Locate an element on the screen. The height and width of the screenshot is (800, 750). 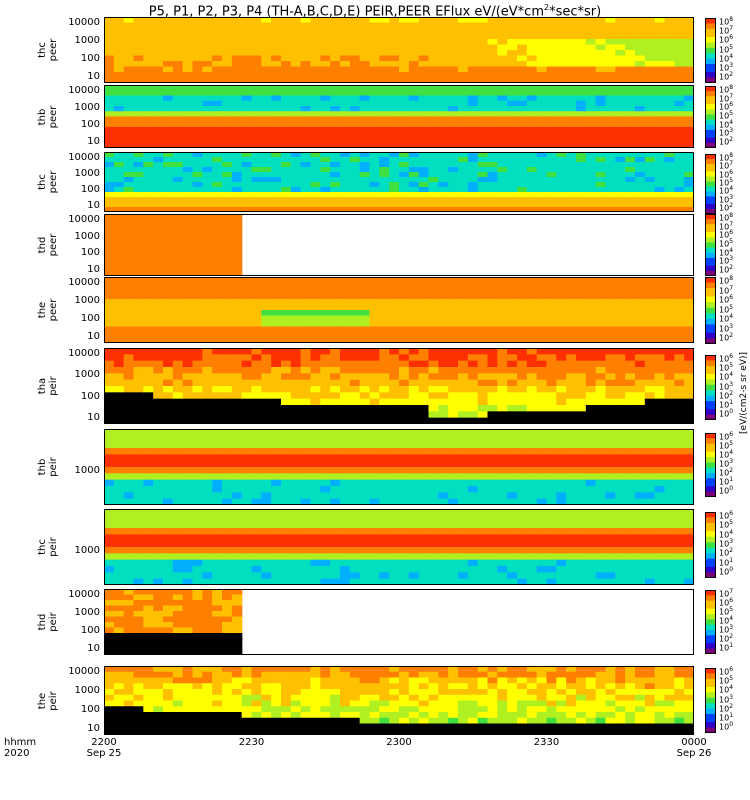
y-tick-label: 10000 is located at coordinates (84, 282).